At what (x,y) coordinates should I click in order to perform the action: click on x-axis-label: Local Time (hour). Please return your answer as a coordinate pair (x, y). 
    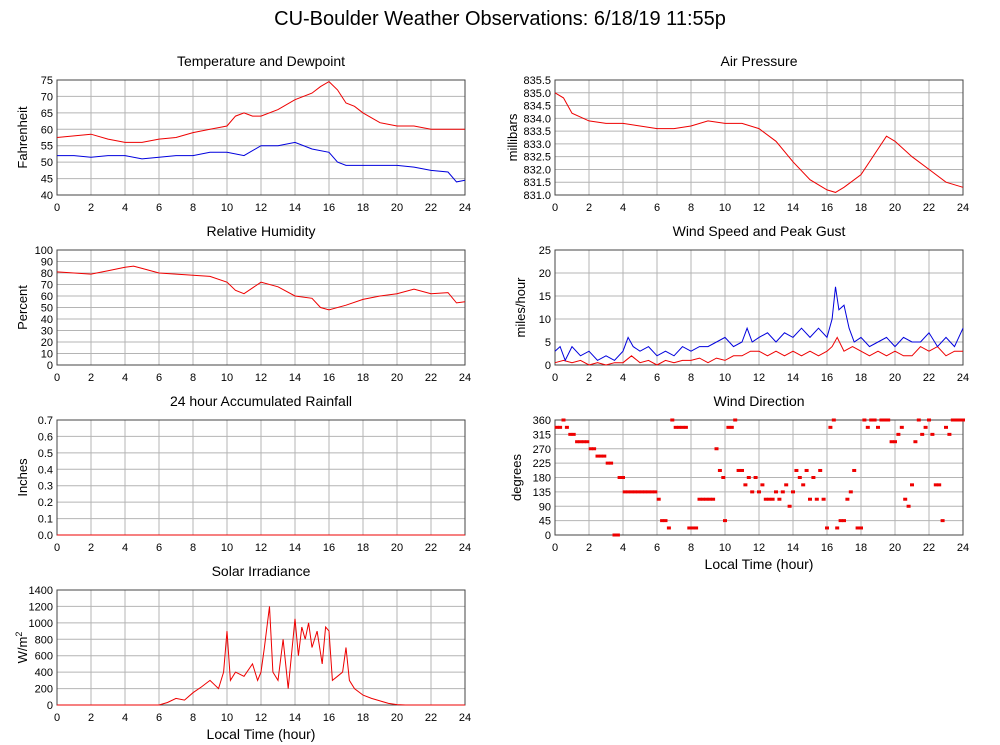
    Looking at the image, I should click on (759, 564).